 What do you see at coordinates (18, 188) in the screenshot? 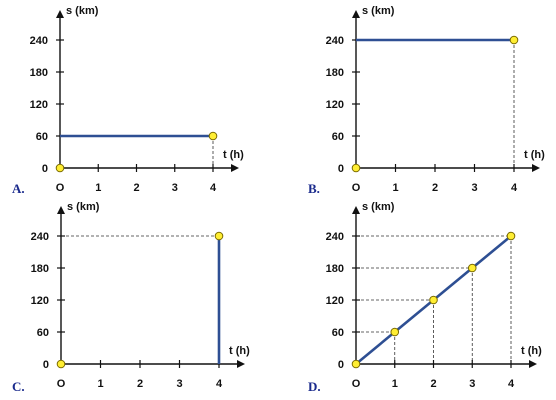
I see `option-label: A.` at bounding box center [18, 188].